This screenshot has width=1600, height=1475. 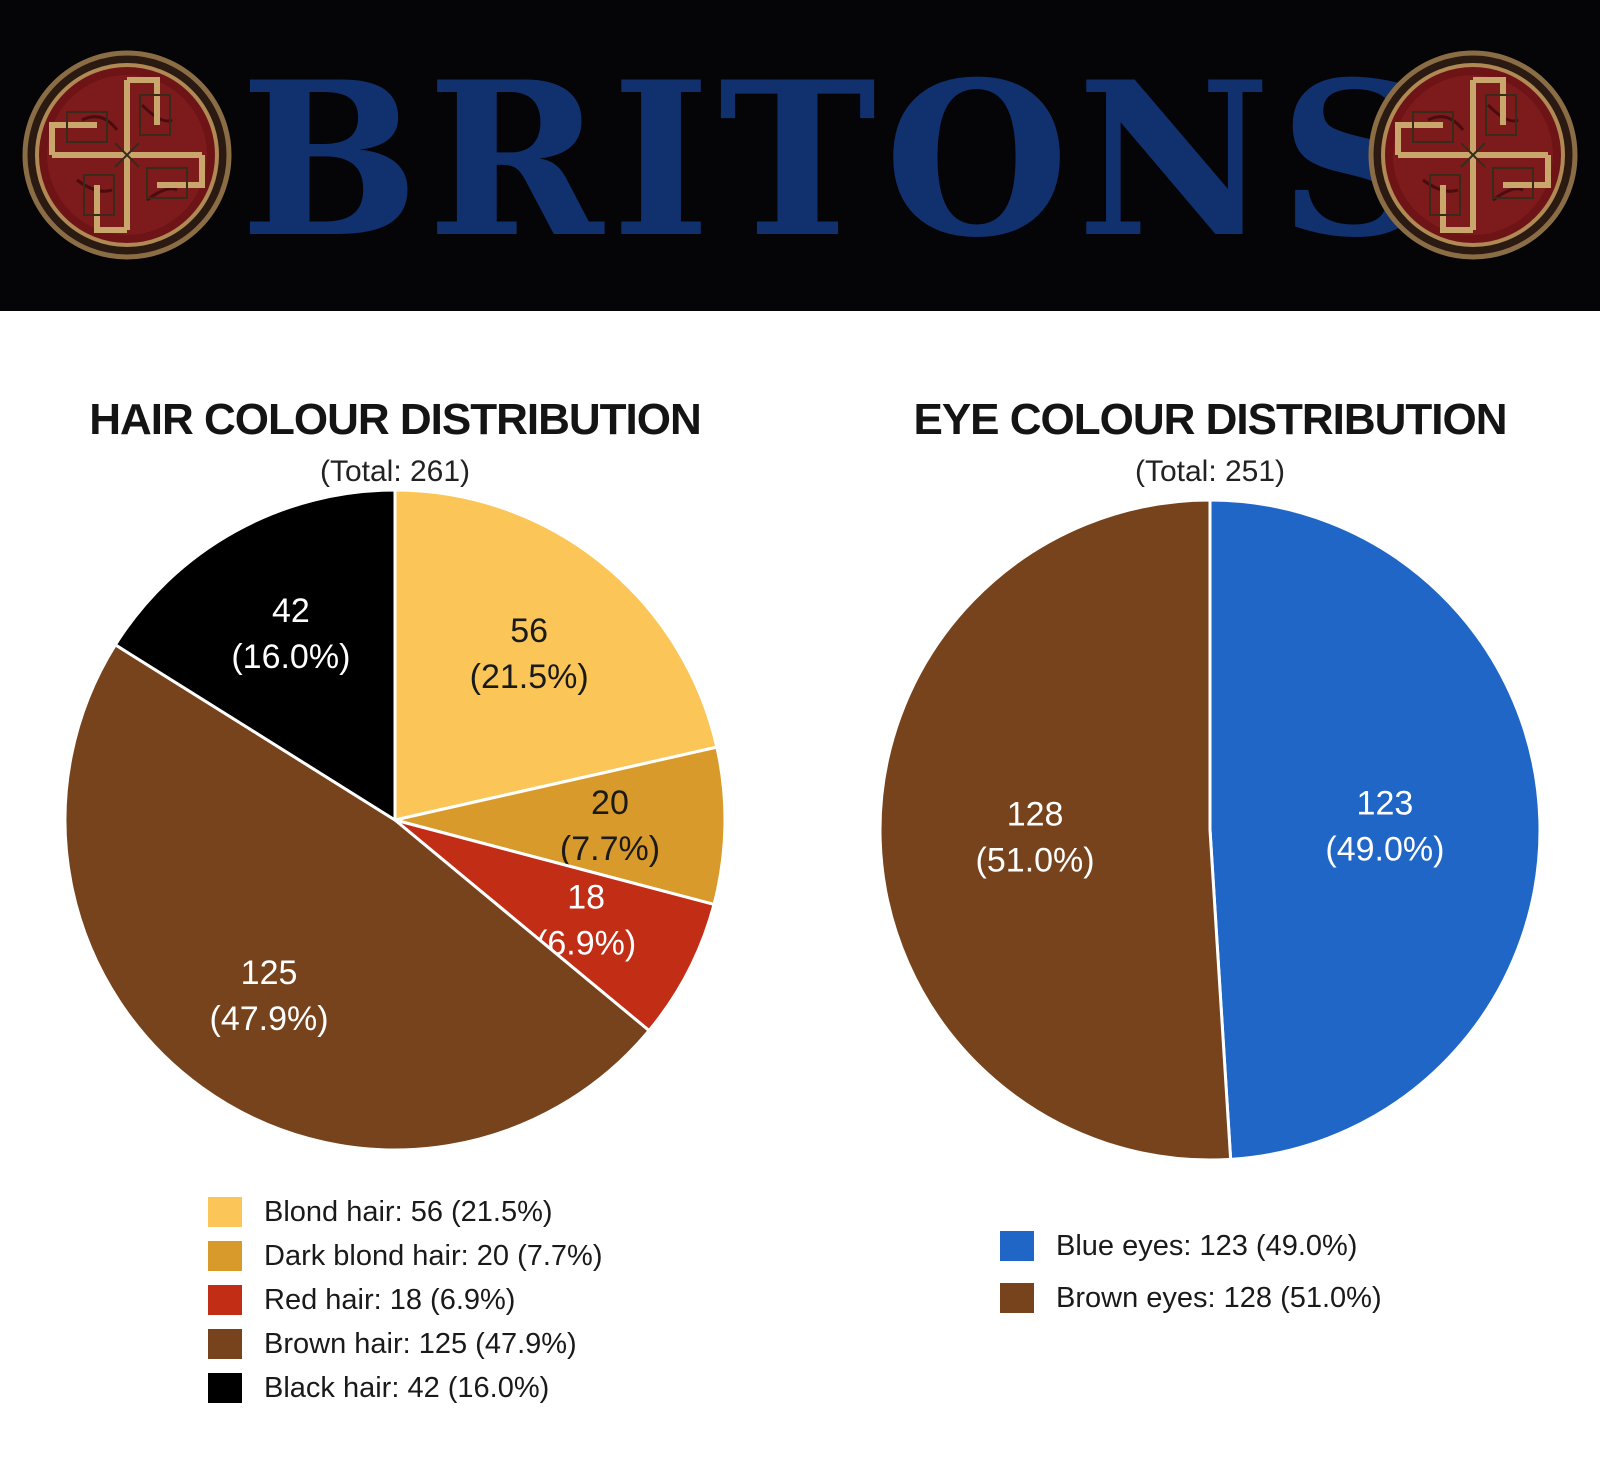 What do you see at coordinates (610, 849) in the screenshot?
I see `slice-percent-label: (7.7%)` at bounding box center [610, 849].